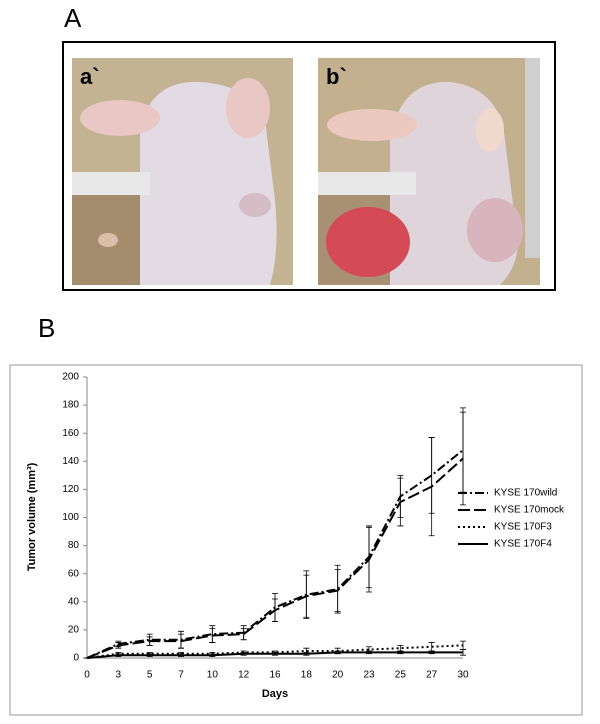 The image size is (600, 724). Describe the element at coordinates (307, 675) in the screenshot. I see `x-tick-label: 18` at that location.